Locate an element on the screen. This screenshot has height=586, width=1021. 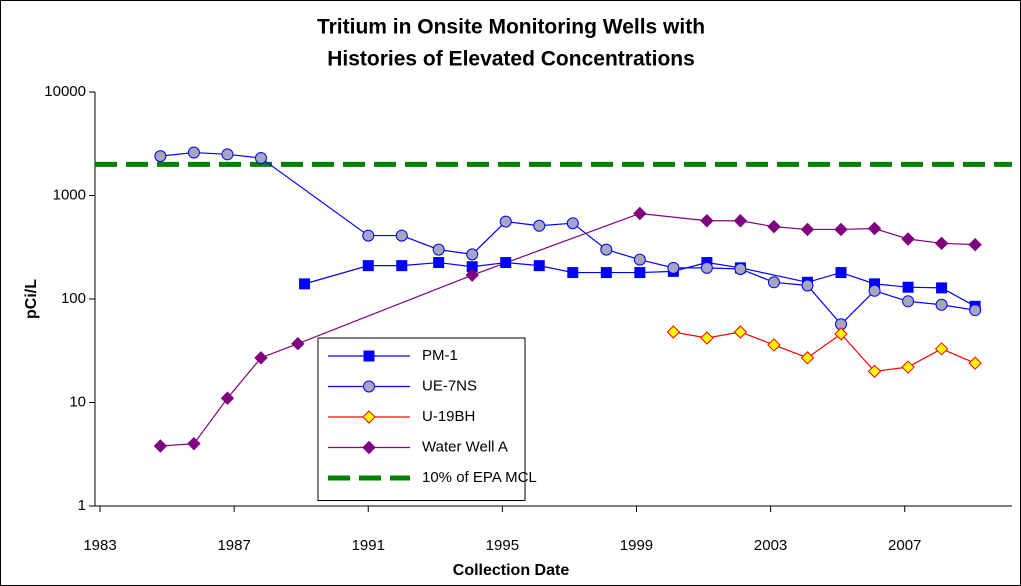
y-tick-label: 10 is located at coordinates (77, 401).